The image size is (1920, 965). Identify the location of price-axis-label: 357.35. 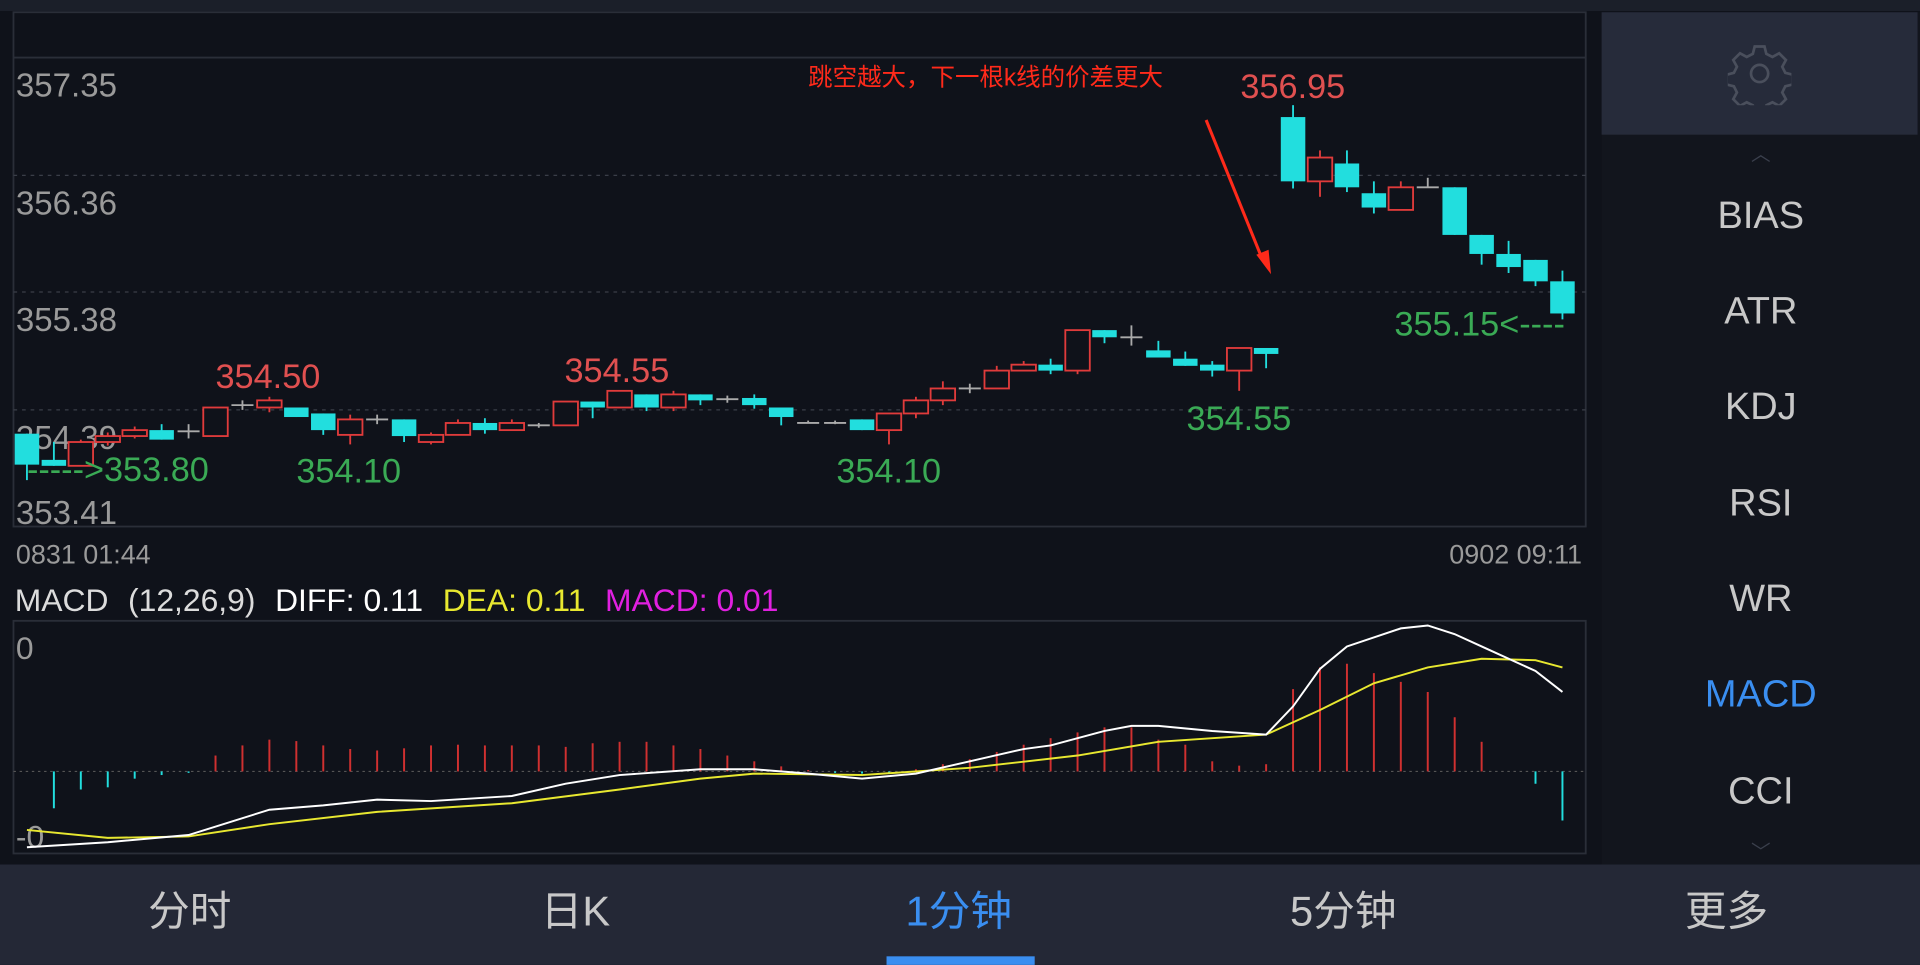
(66, 86).